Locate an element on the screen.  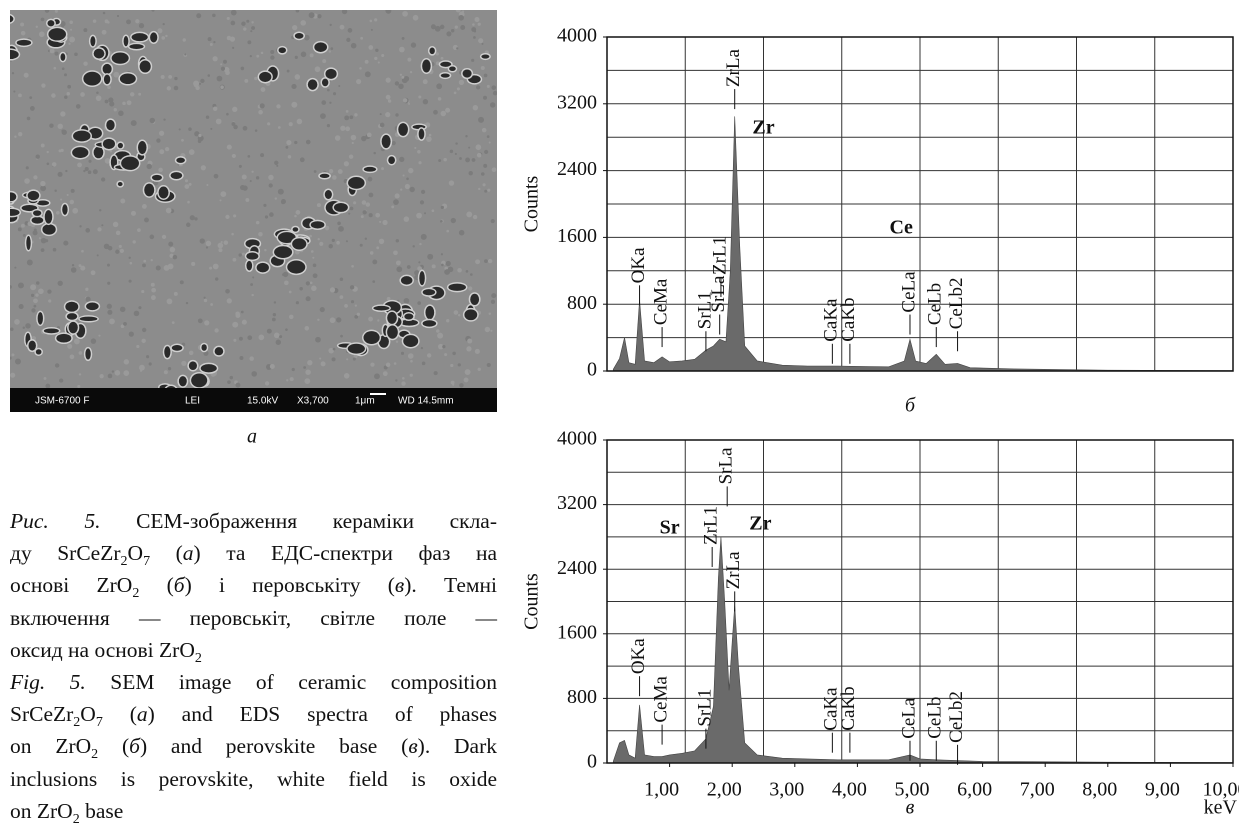
peak-label: SrL1 is located at coordinates (704, 708).